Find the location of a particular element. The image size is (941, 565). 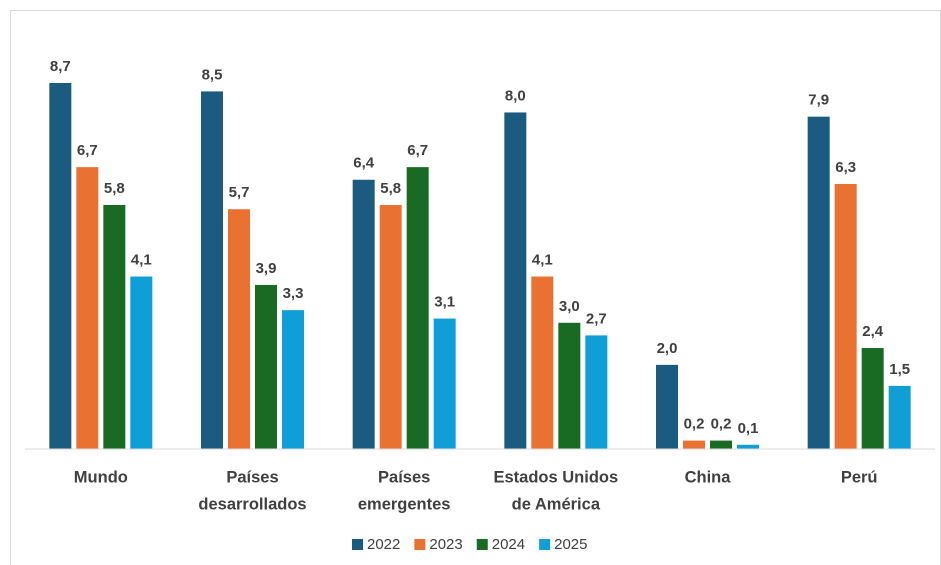

legend-label: 2025 is located at coordinates (570, 544).